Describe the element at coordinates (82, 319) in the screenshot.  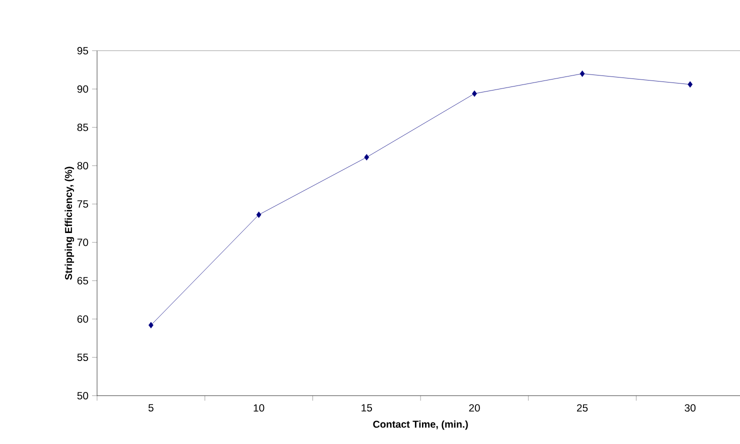
I see `y-tick-label: 60` at that location.